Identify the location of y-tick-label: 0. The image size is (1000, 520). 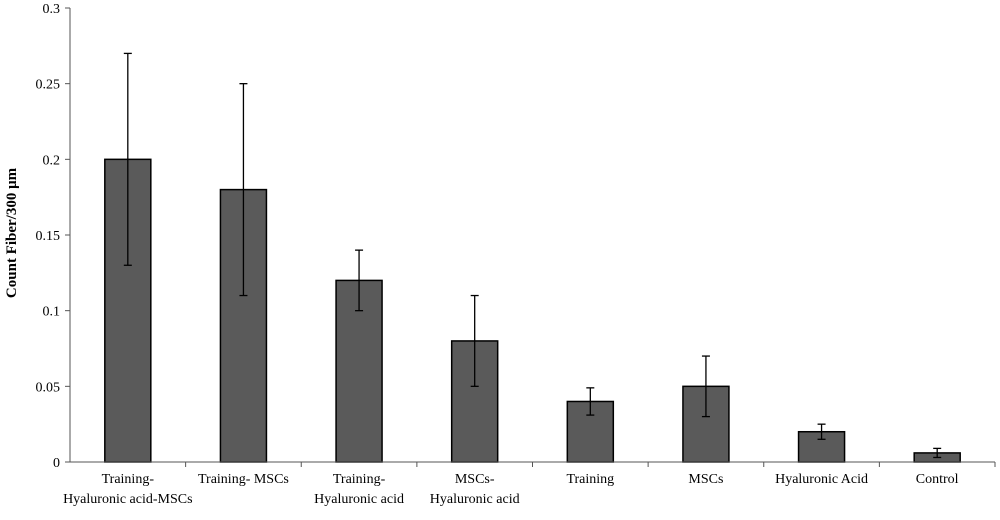
(56, 463).